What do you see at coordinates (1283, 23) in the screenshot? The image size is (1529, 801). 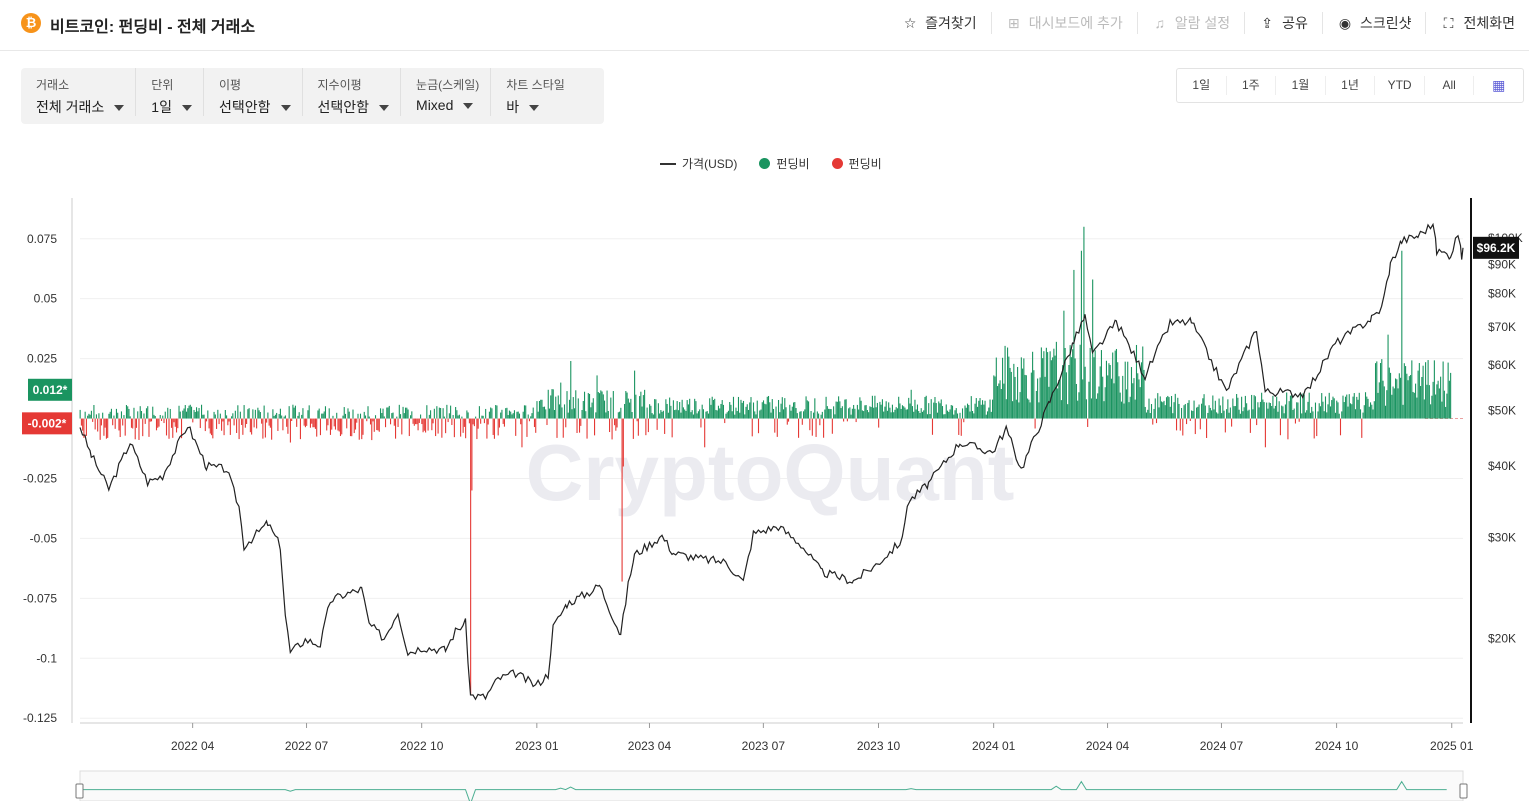 I see `share-button: ⇪ 공유` at bounding box center [1283, 23].